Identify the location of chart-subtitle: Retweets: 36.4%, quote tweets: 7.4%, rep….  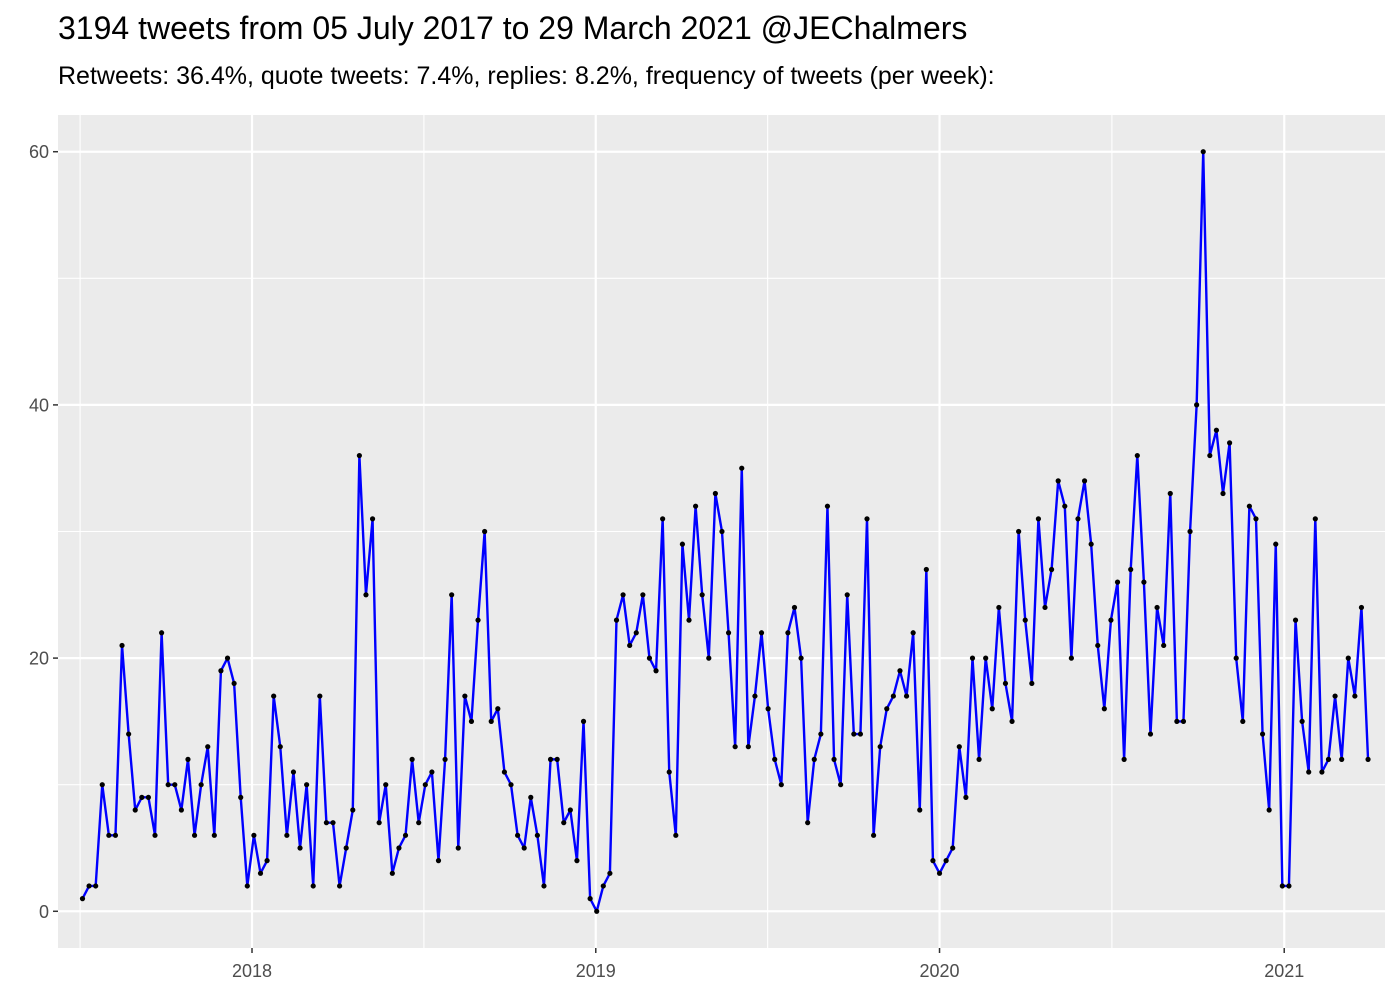
(526, 76).